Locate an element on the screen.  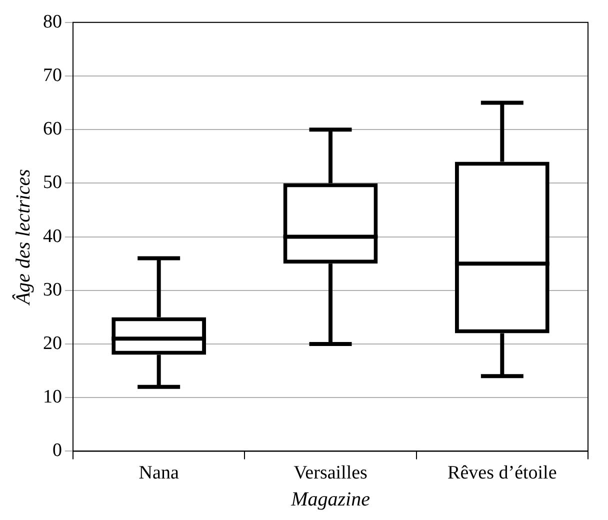
x-axis-title: Magazine is located at coordinates (330, 499).